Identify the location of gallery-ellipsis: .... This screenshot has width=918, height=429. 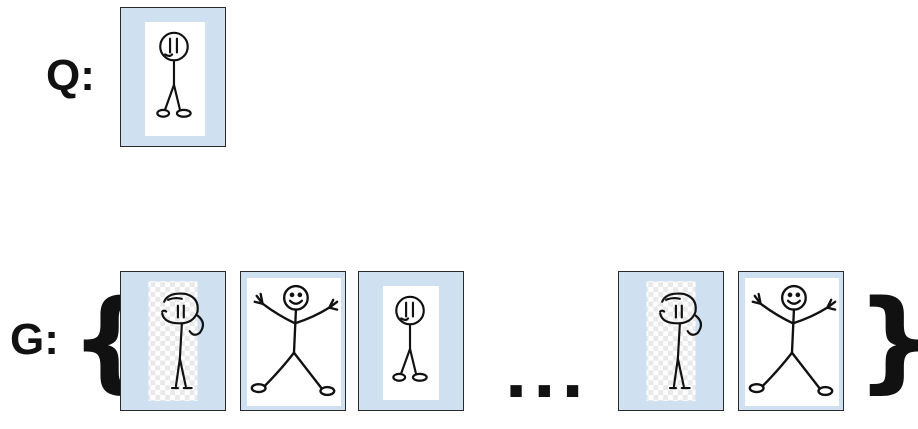
(547, 369).